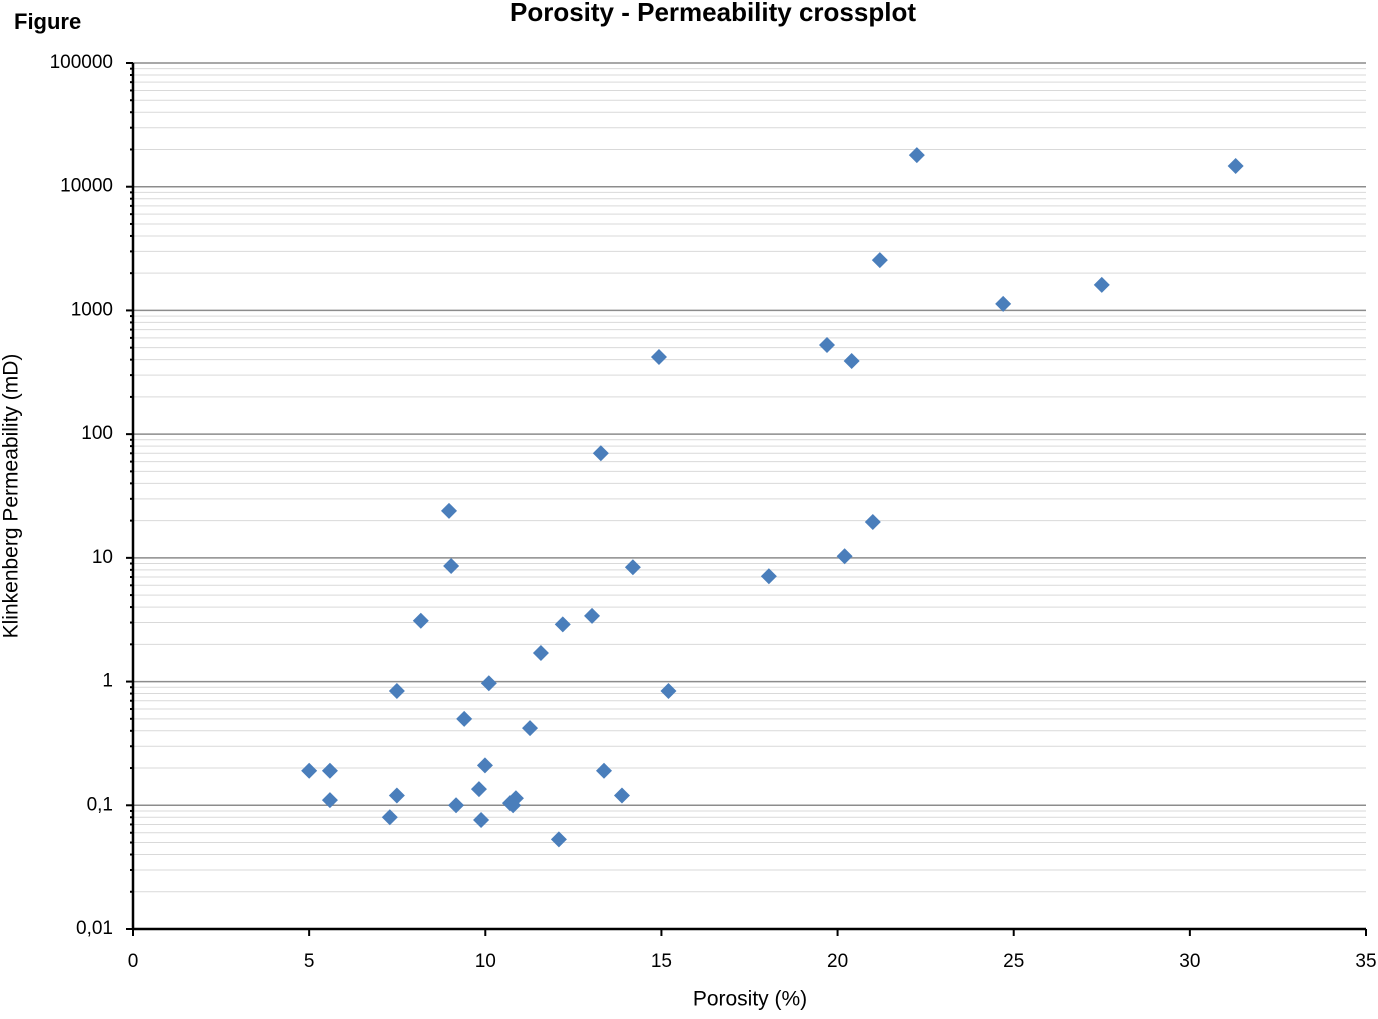 Image resolution: width=1378 pixels, height=1019 pixels. Describe the element at coordinates (11, 496) in the screenshot. I see `y-axis-title: Klinkenberg Permeability (mD)` at that location.